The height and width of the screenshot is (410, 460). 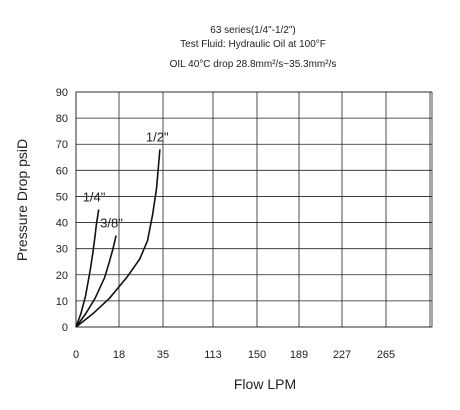 I want to click on series-label: 1/2", so click(x=157, y=136).